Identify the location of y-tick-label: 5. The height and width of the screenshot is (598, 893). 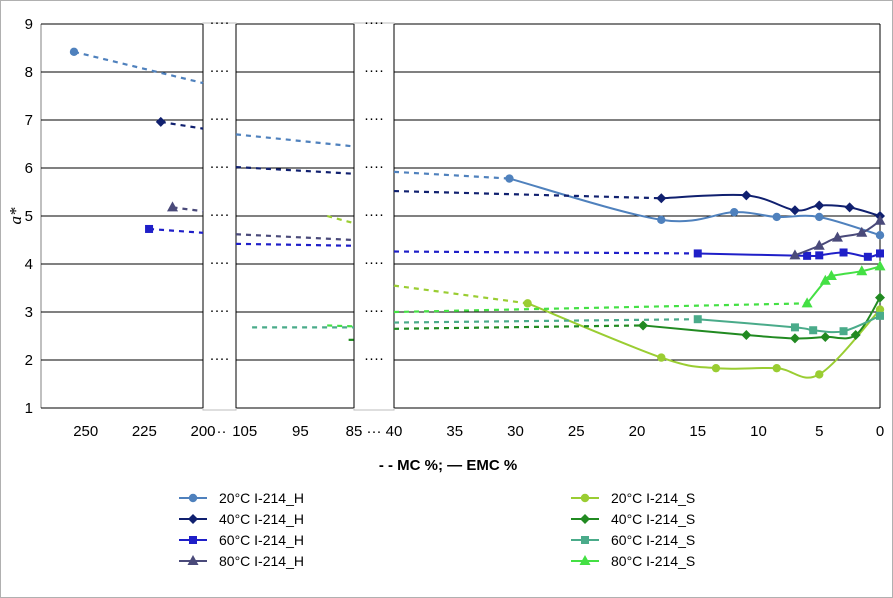
(29, 216).